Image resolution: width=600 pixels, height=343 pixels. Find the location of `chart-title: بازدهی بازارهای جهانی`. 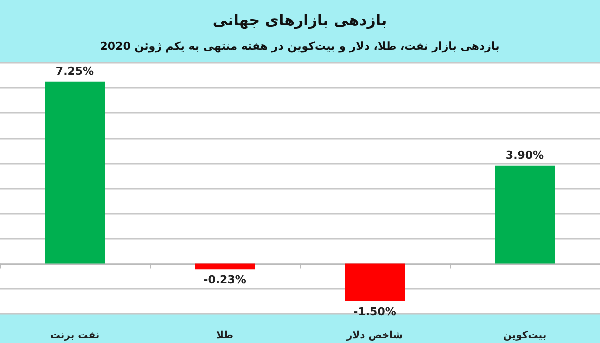

chart-title: بازدهی بازارهای جهانی is located at coordinates (300, 21).